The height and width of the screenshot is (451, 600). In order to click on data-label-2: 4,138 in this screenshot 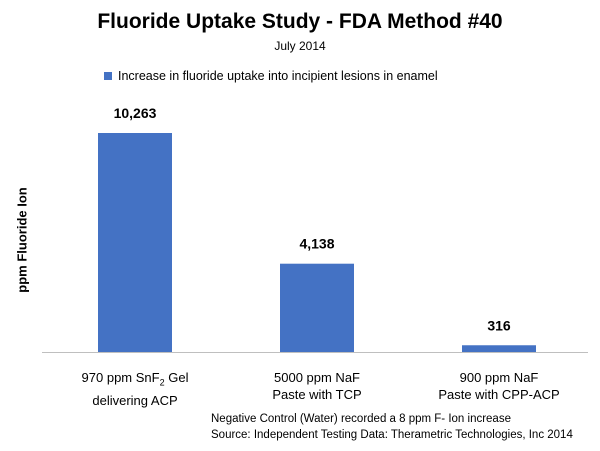, I will do `click(316, 244)`.